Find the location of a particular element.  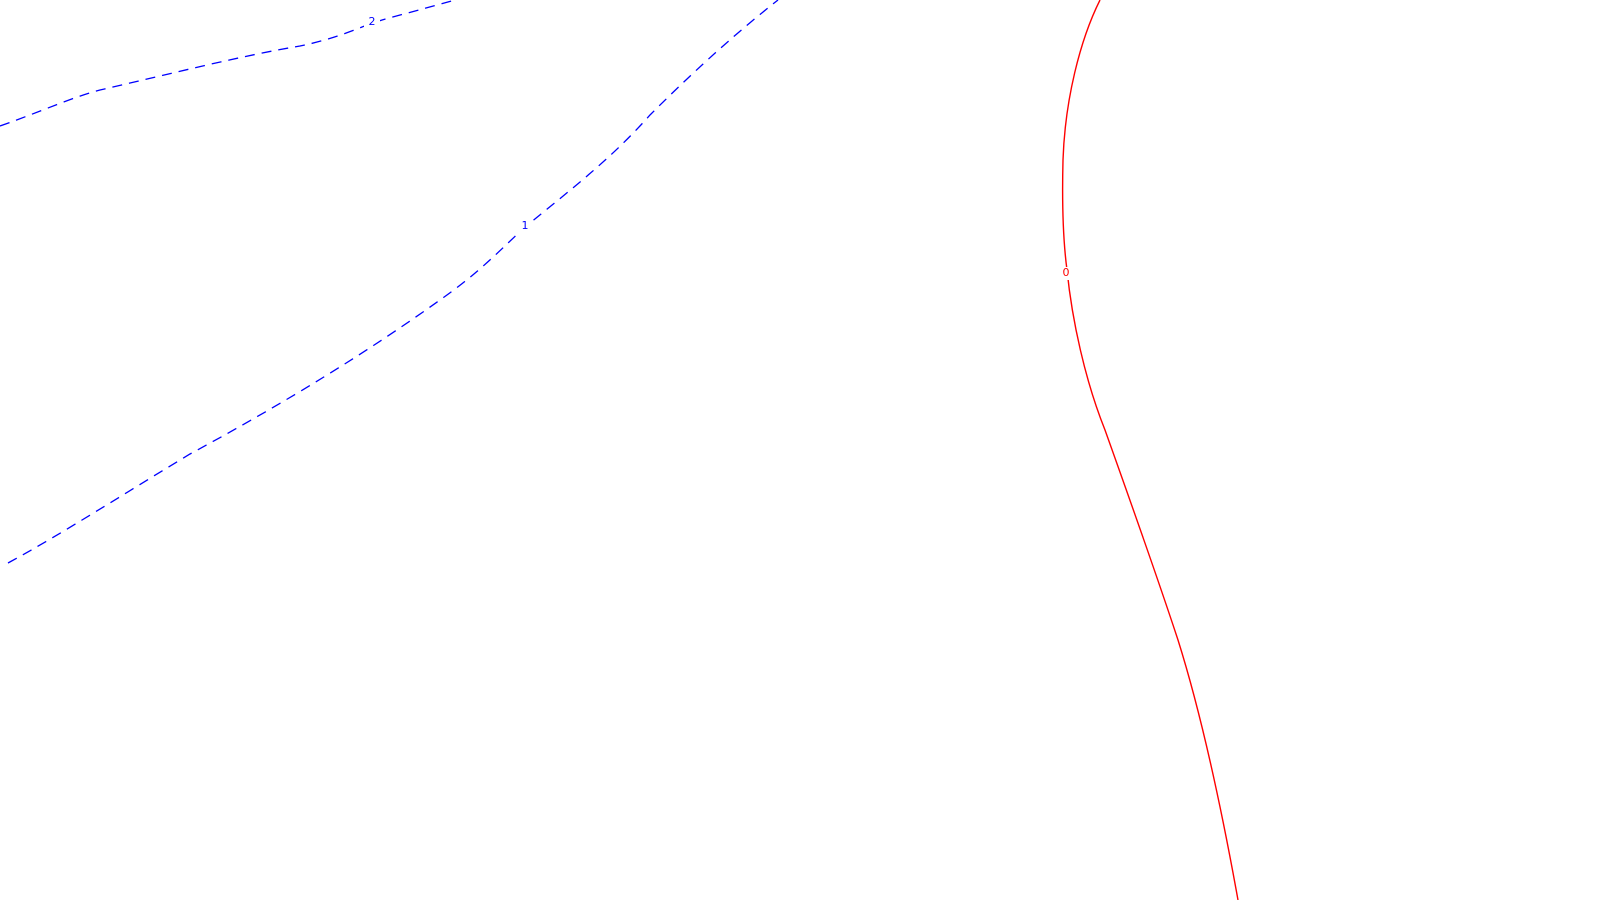

contour-2-group: 2 is located at coordinates (228, 63).